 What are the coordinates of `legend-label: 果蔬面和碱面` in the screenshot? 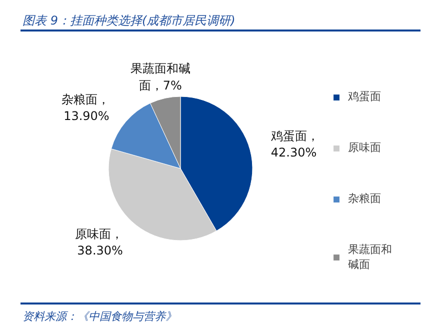 It's located at (370, 257).